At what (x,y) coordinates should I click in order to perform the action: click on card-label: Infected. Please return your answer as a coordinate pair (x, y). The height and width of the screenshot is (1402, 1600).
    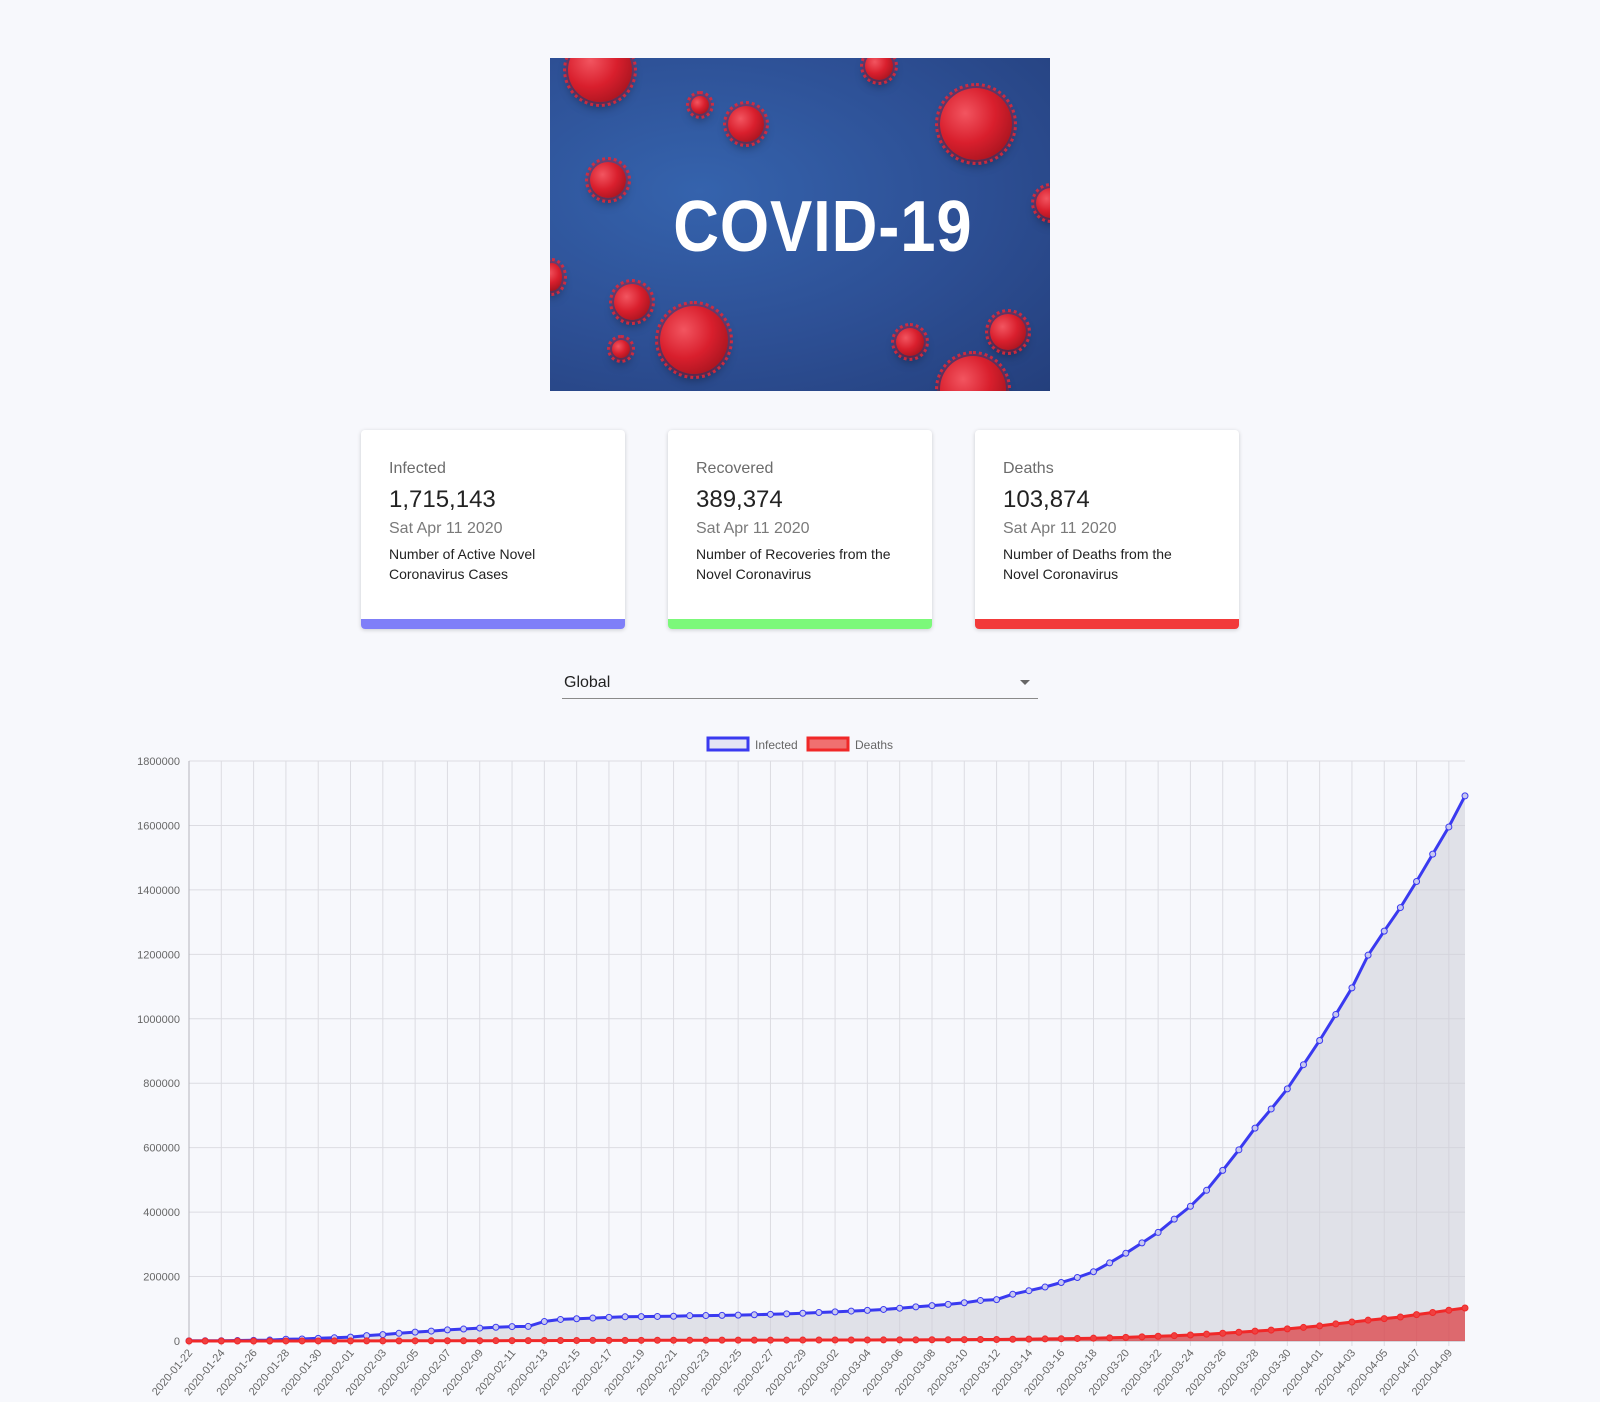
    Looking at the image, I should click on (417, 468).